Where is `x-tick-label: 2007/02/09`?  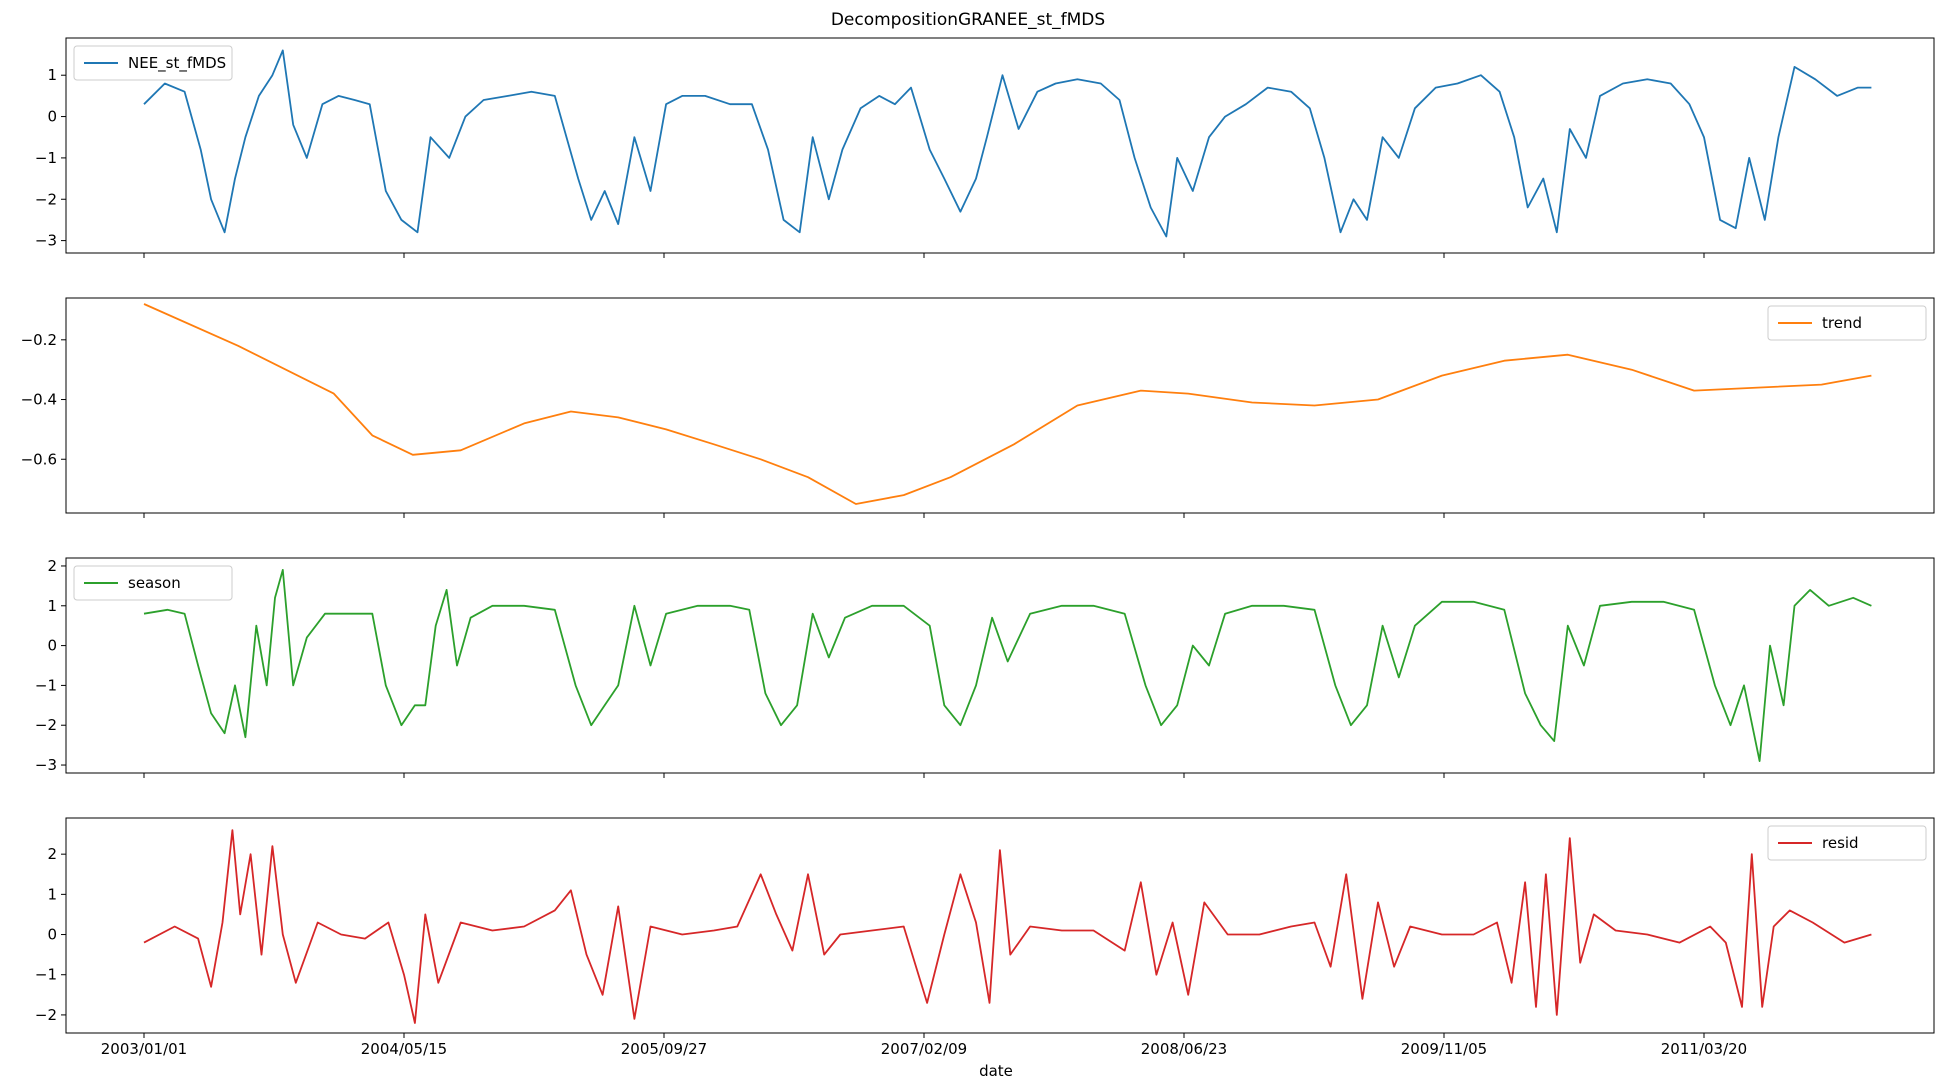 x-tick-label: 2007/02/09 is located at coordinates (924, 1049).